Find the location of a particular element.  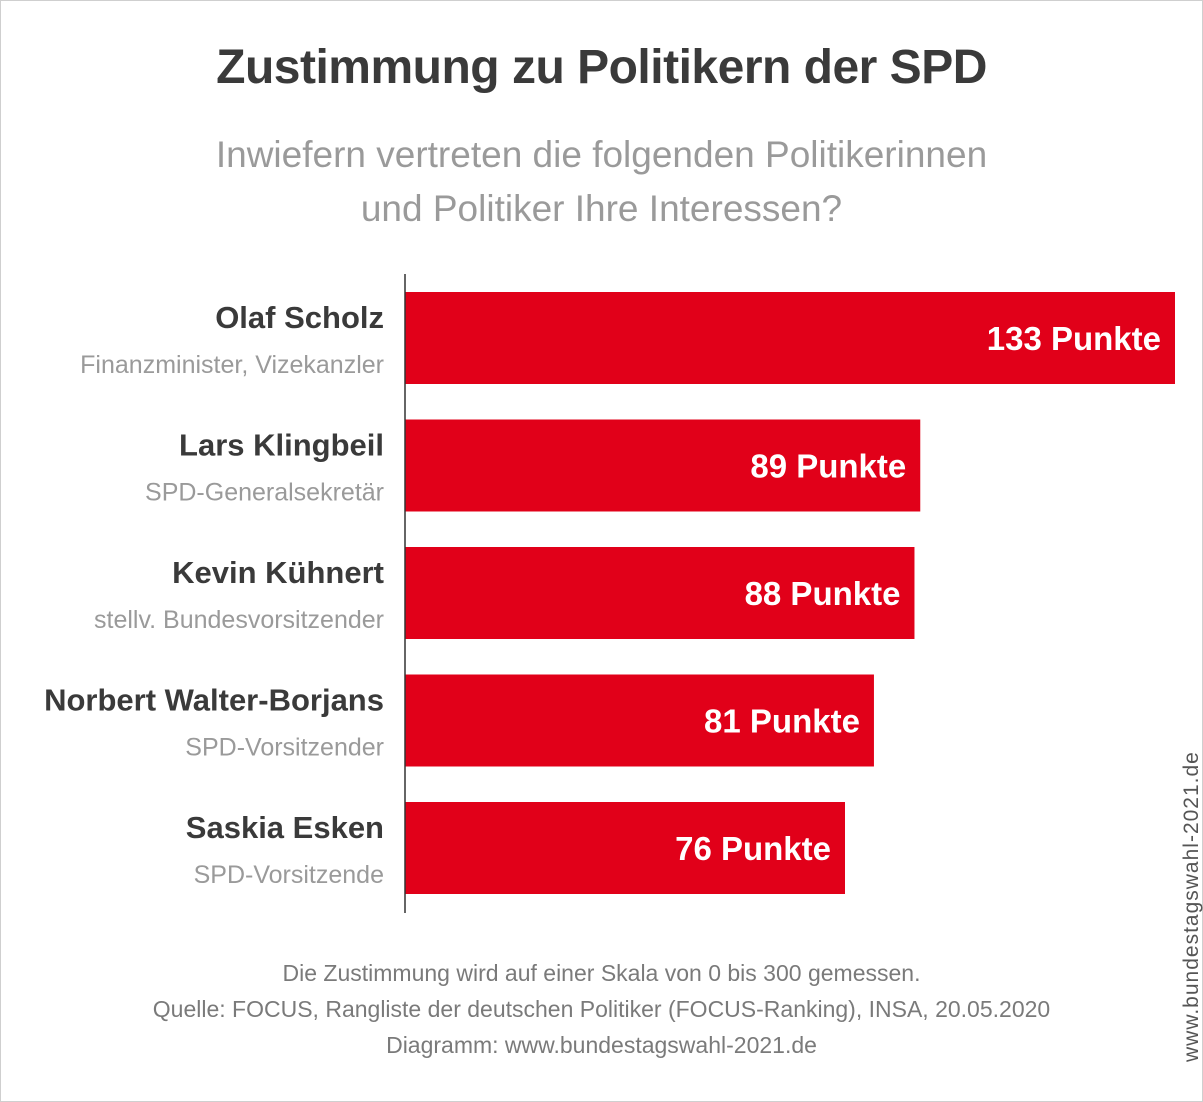

category-role-label: SPD-Vorsitzende is located at coordinates (289, 875).